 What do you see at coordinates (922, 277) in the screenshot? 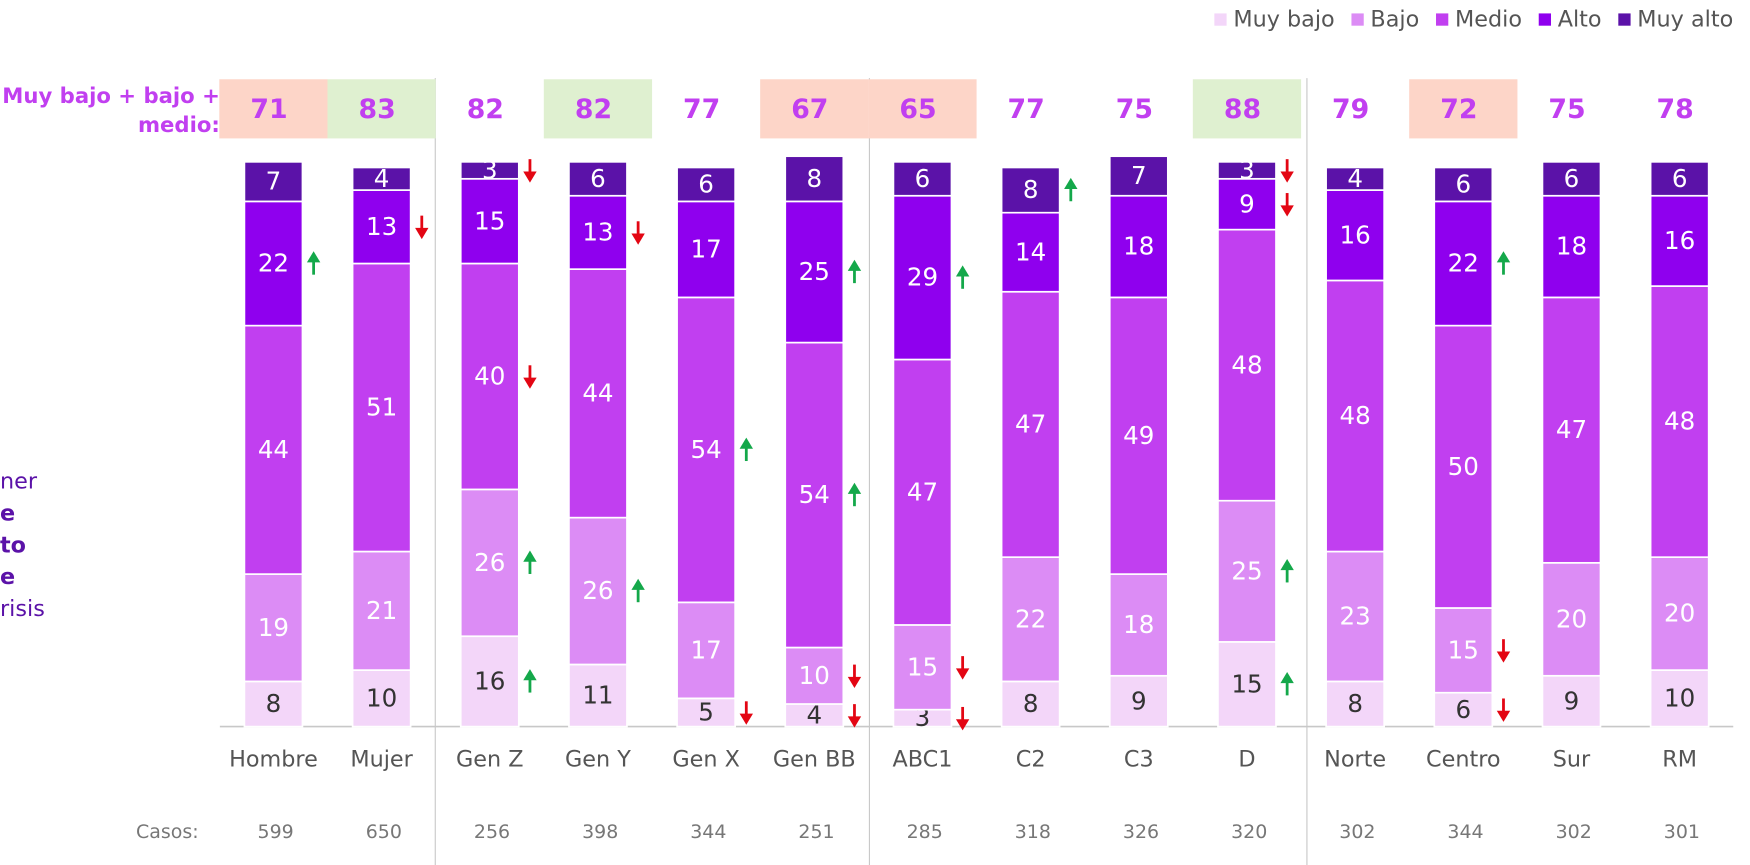
I see `segment-label: 29` at bounding box center [922, 277].